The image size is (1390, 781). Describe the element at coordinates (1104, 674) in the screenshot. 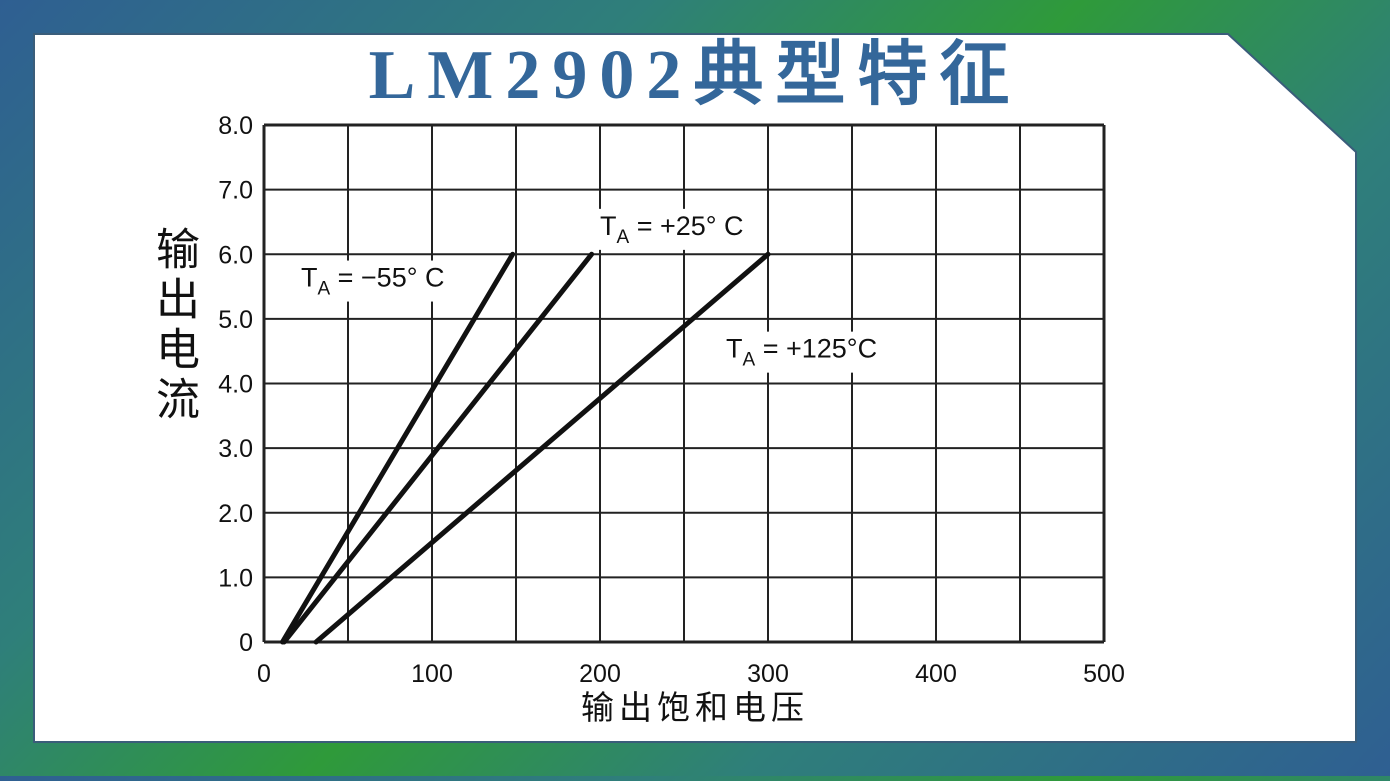

I see `x-tick-label: 500` at that location.